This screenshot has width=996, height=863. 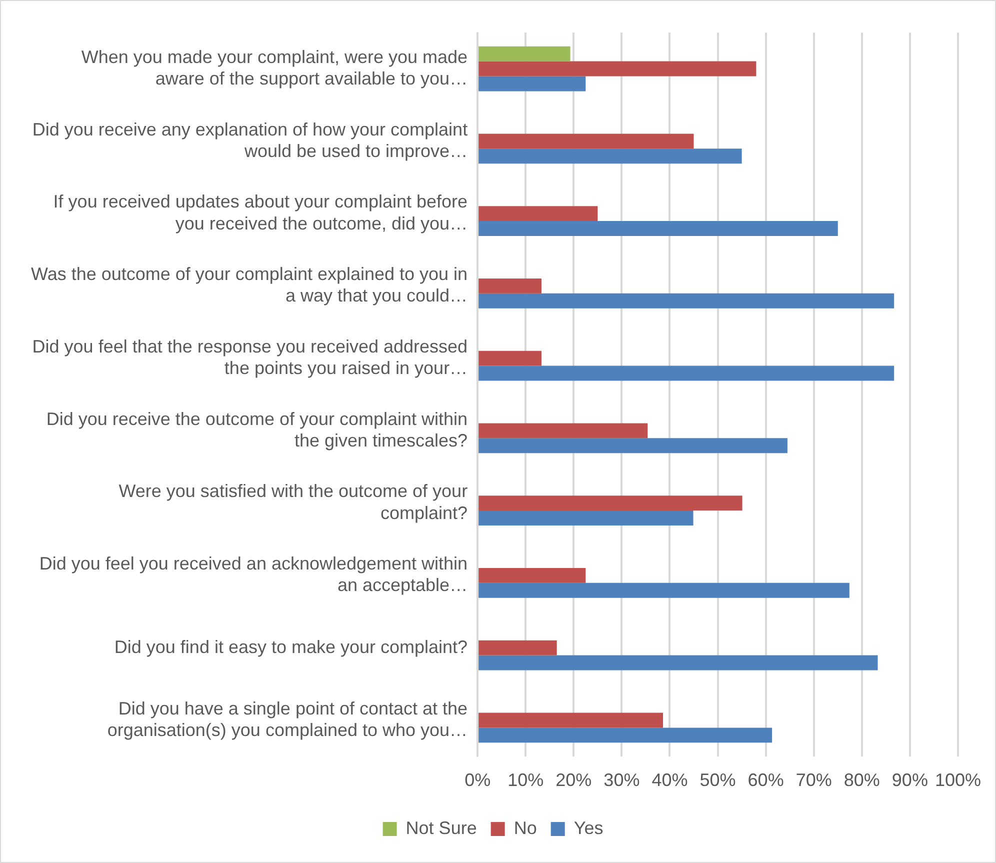 I want to click on x-tick-label: 10%, so click(x=526, y=780).